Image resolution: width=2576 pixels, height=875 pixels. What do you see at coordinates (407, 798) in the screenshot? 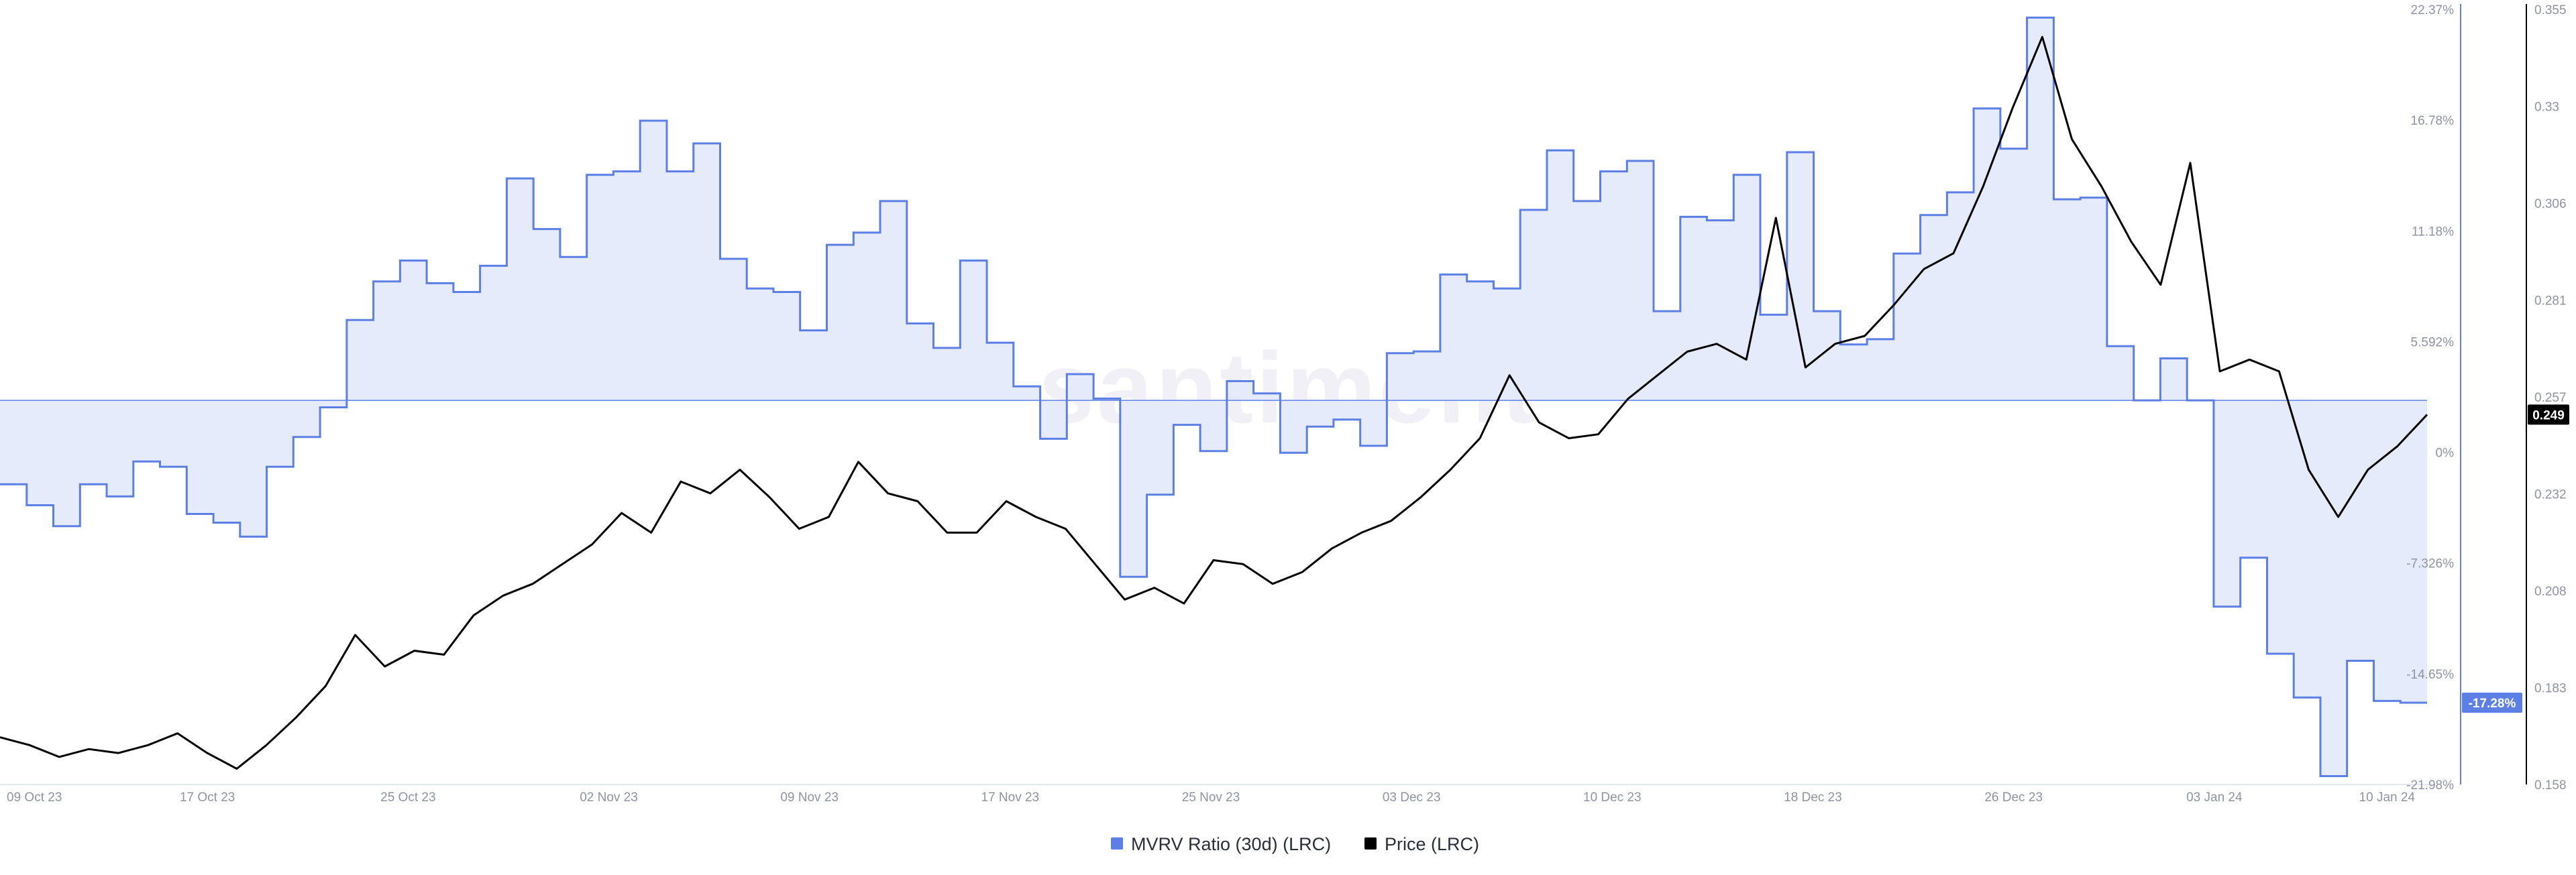
I see `x-tick-label: 25 Oct 23` at bounding box center [407, 798].